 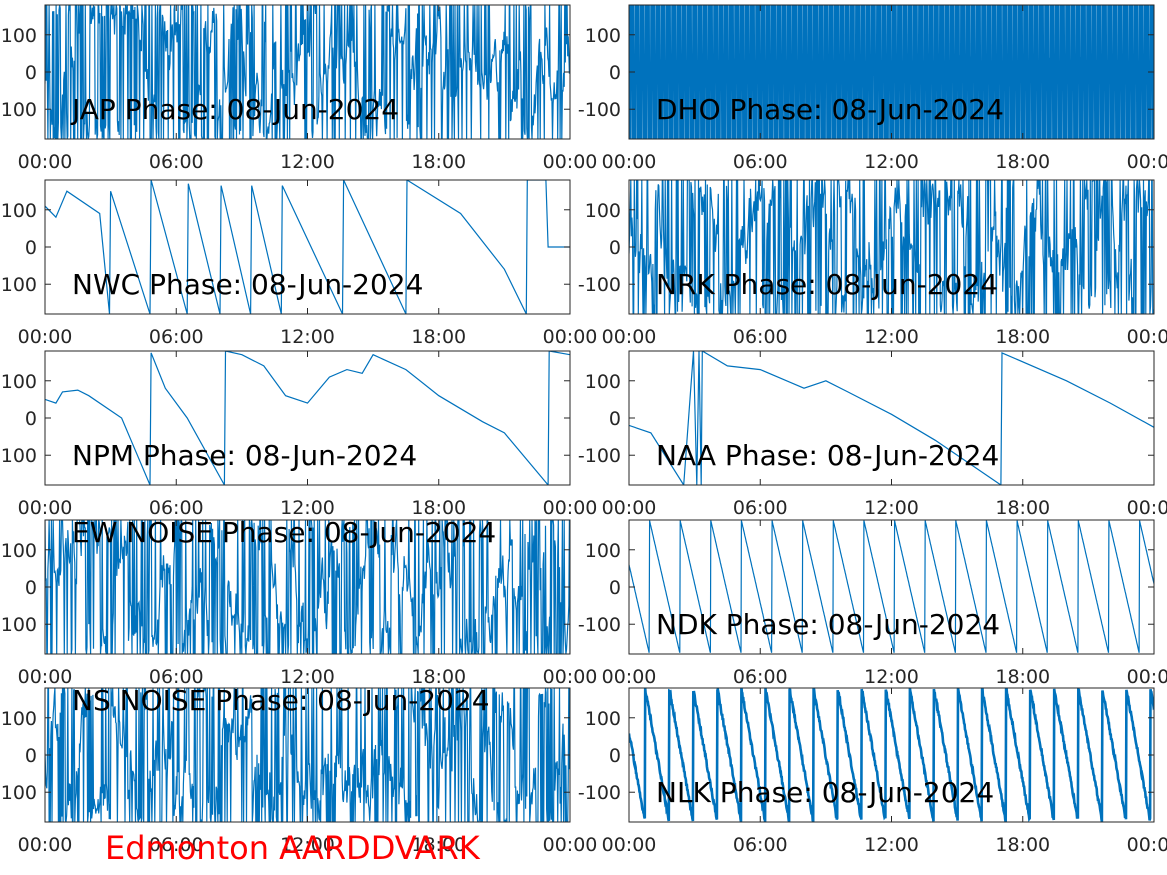 What do you see at coordinates (234, 109) in the screenshot?
I see `panel-title: JAP Phase: 08-Jun-2024` at bounding box center [234, 109].